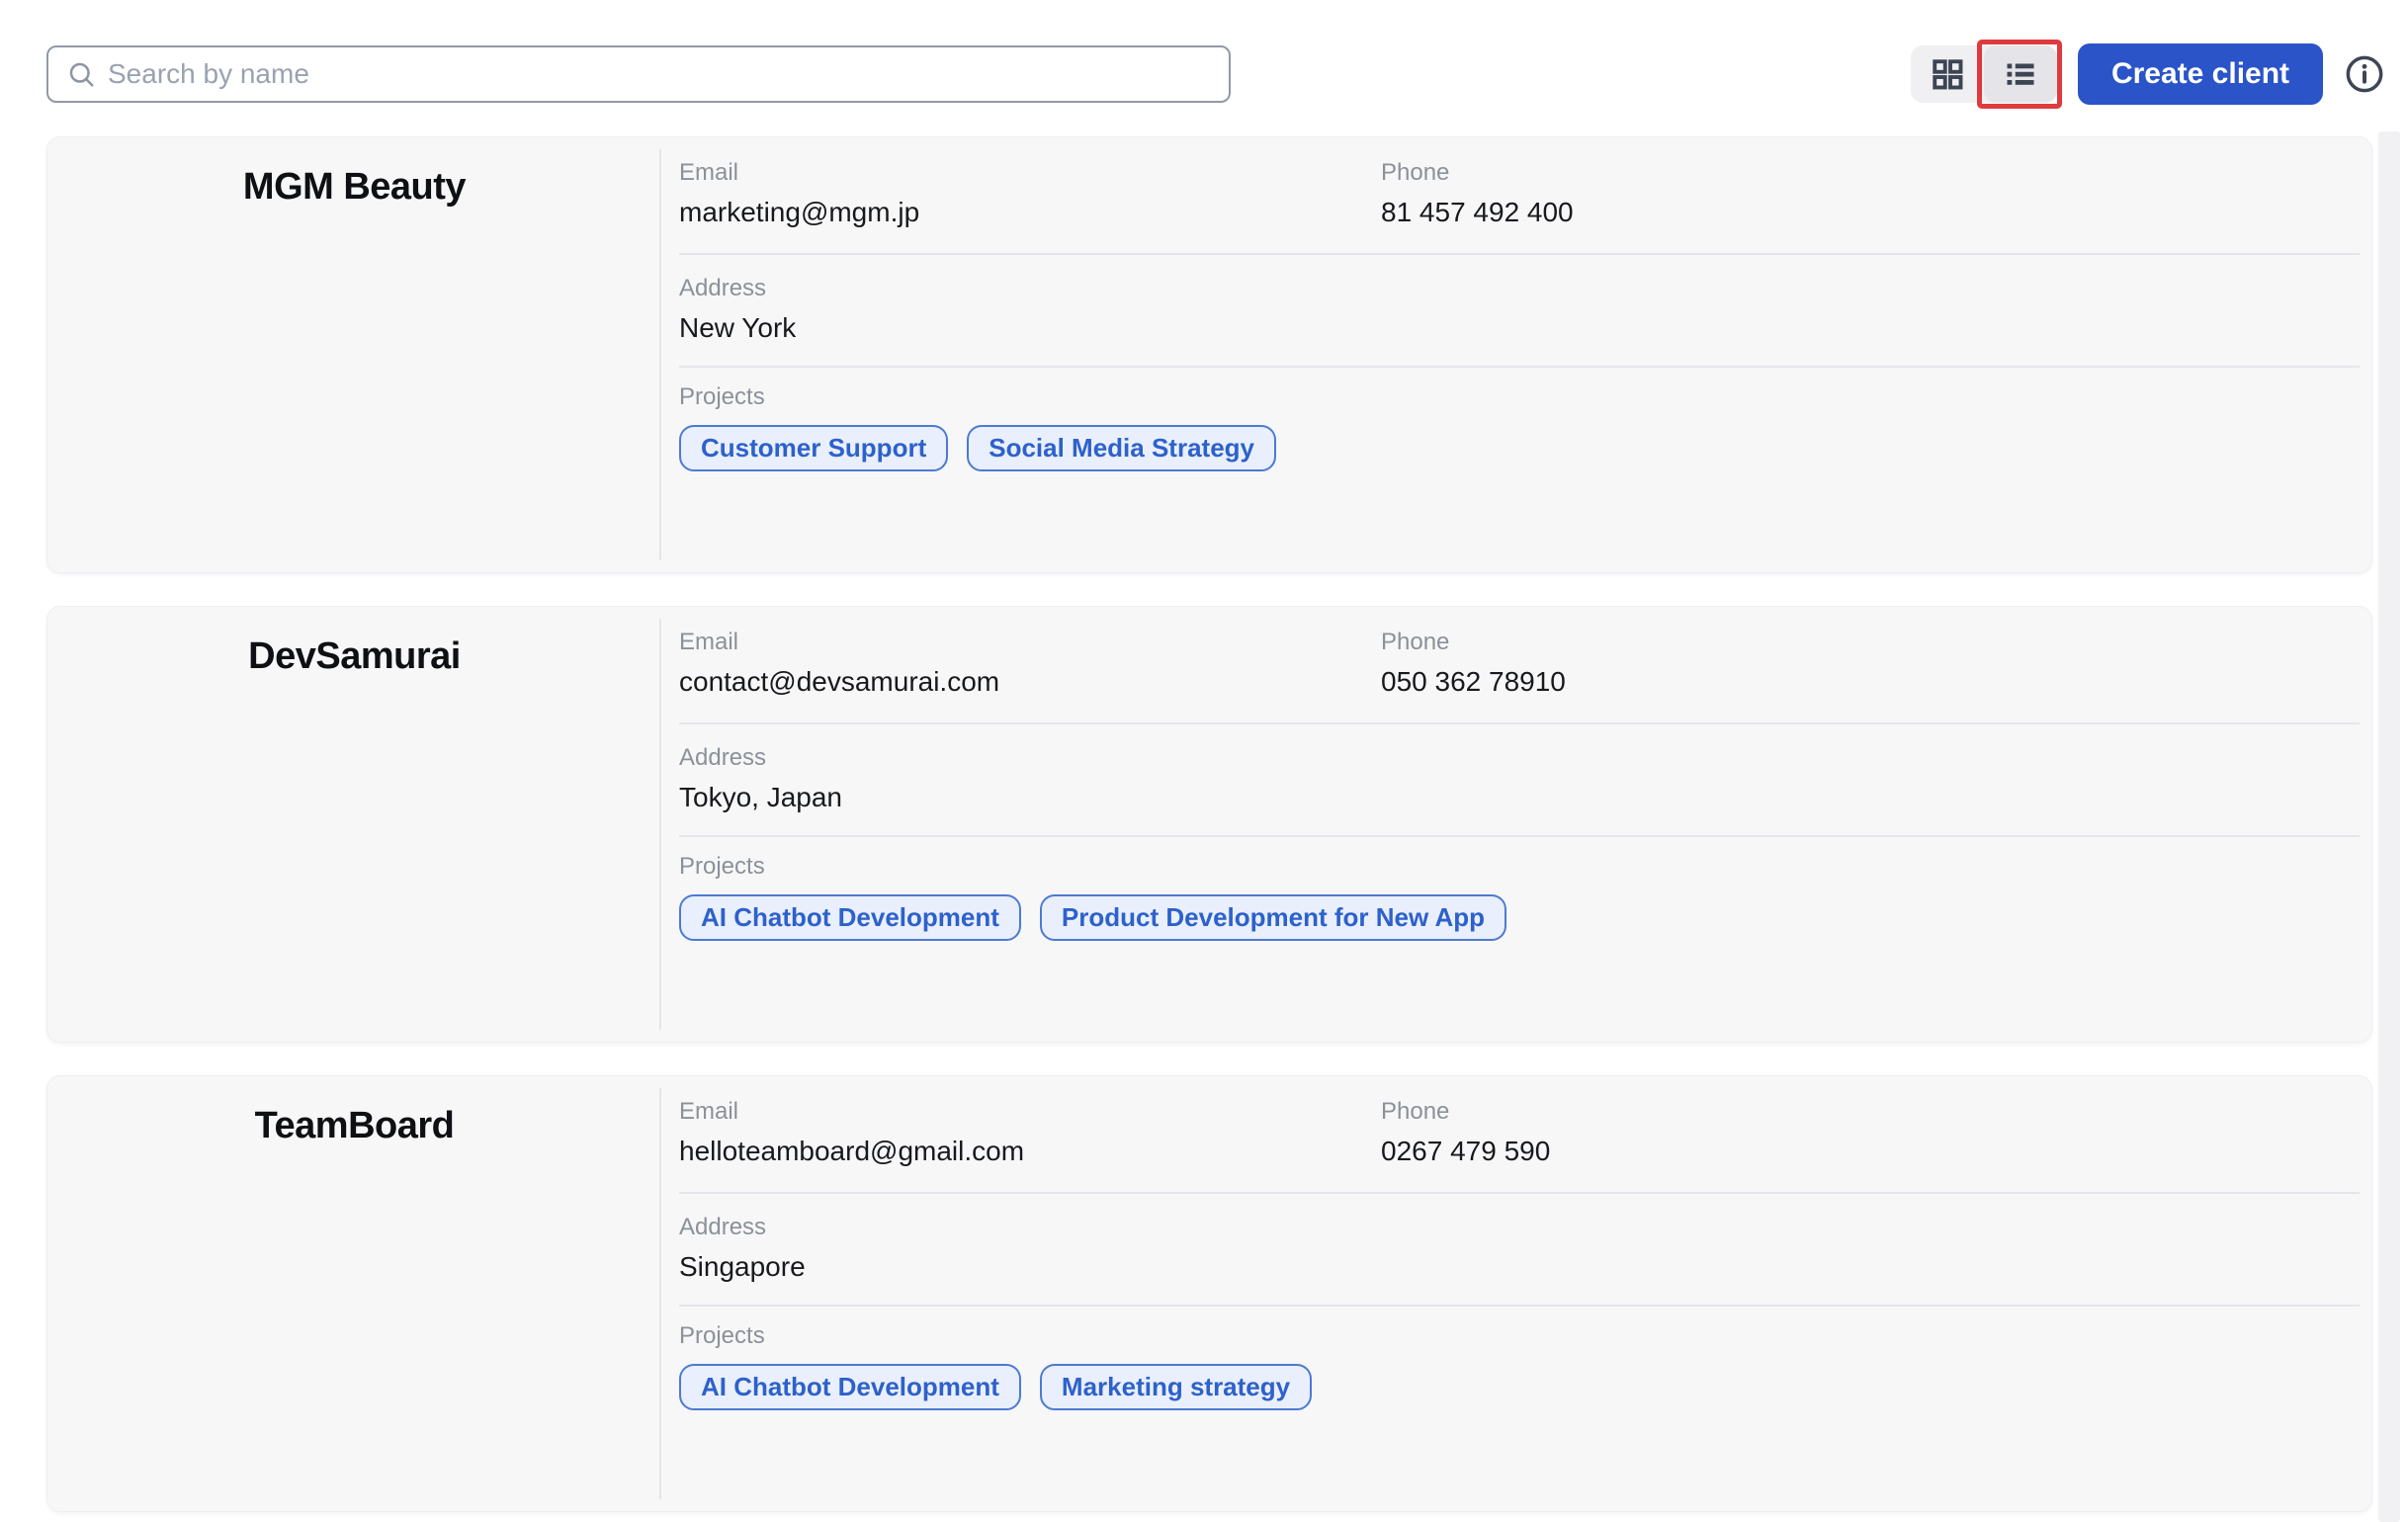 The height and width of the screenshot is (1522, 2408). What do you see at coordinates (742, 1266) in the screenshot?
I see `address-value: Singapore` at bounding box center [742, 1266].